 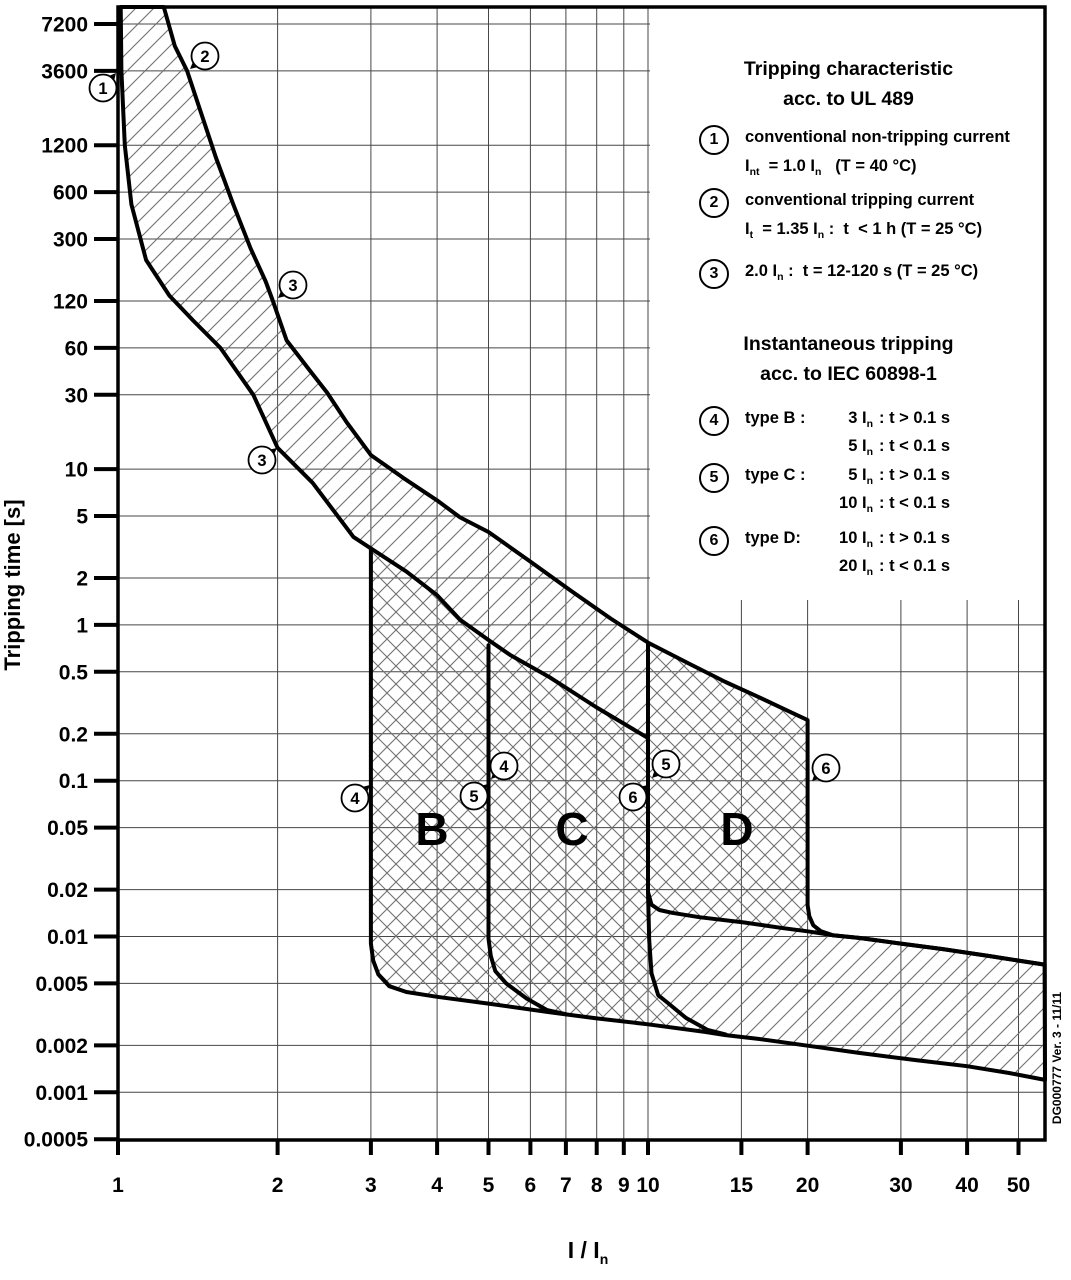 I want to click on limit-line-10in-lower, so click(x=687, y=963).